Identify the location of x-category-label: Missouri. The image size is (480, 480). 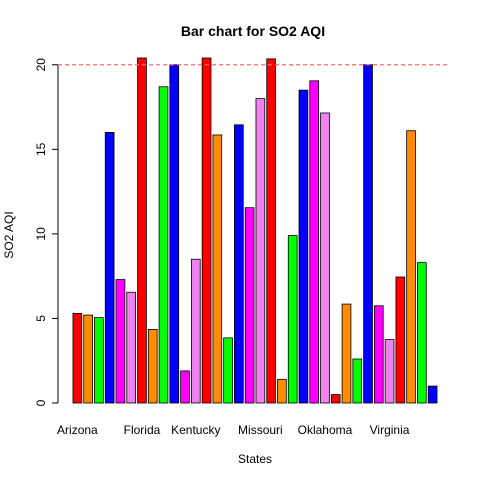
(260, 430).